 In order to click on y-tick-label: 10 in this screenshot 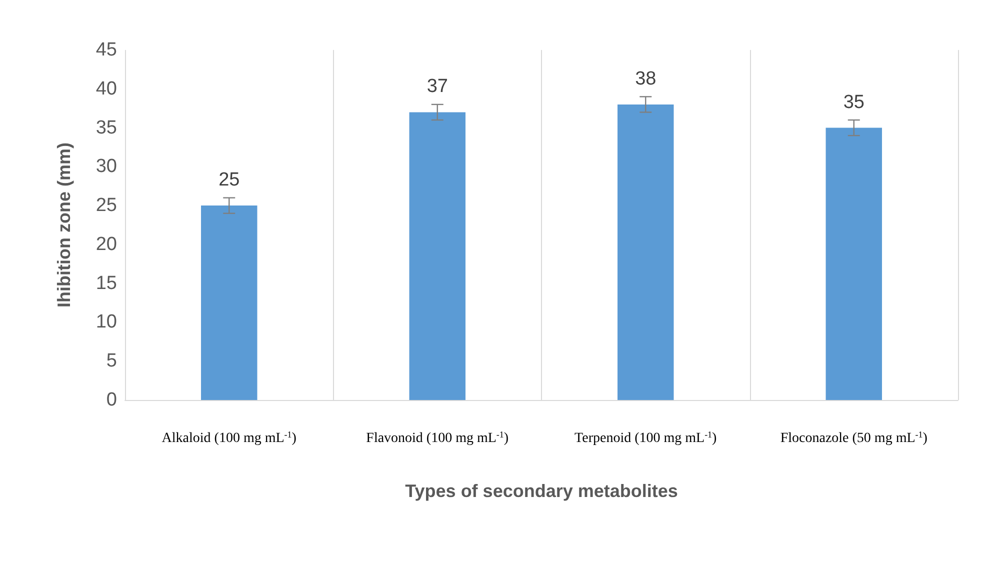, I will do `click(106, 322)`.